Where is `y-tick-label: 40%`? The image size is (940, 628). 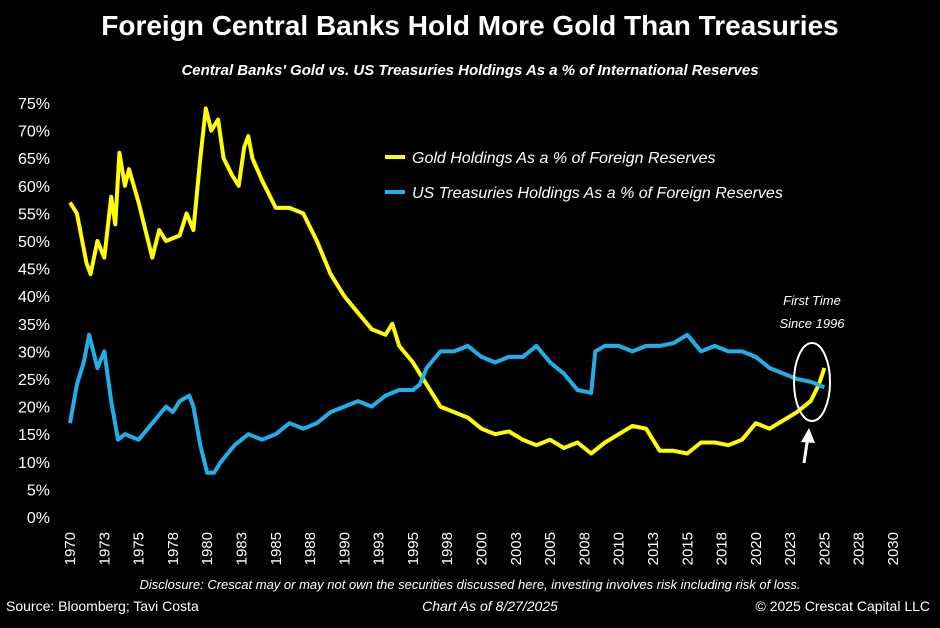
y-tick-label: 40% is located at coordinates (34, 297).